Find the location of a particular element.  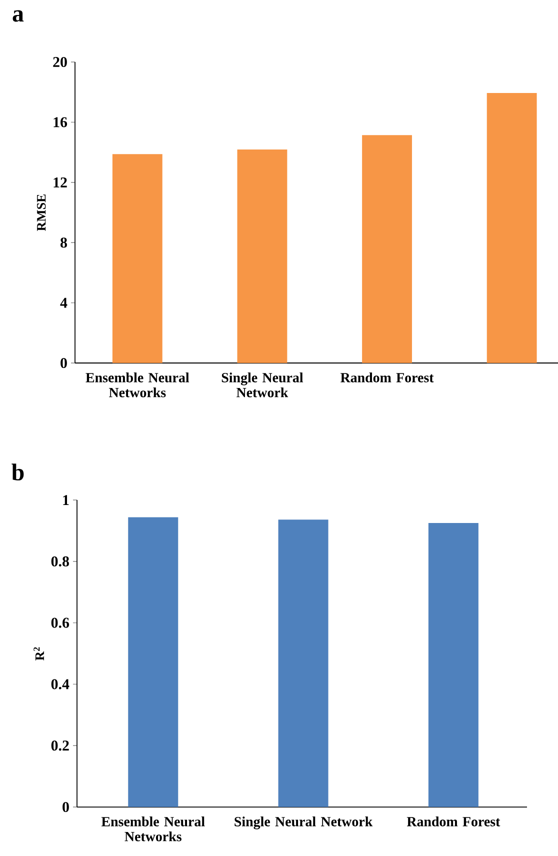

chart-title: b is located at coordinates (18, 472).